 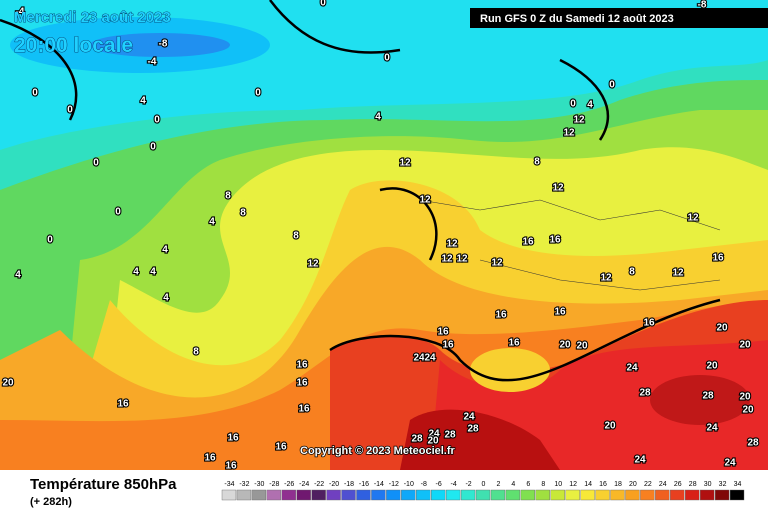 I want to click on legend-tick-label: -12, so click(x=394, y=484).